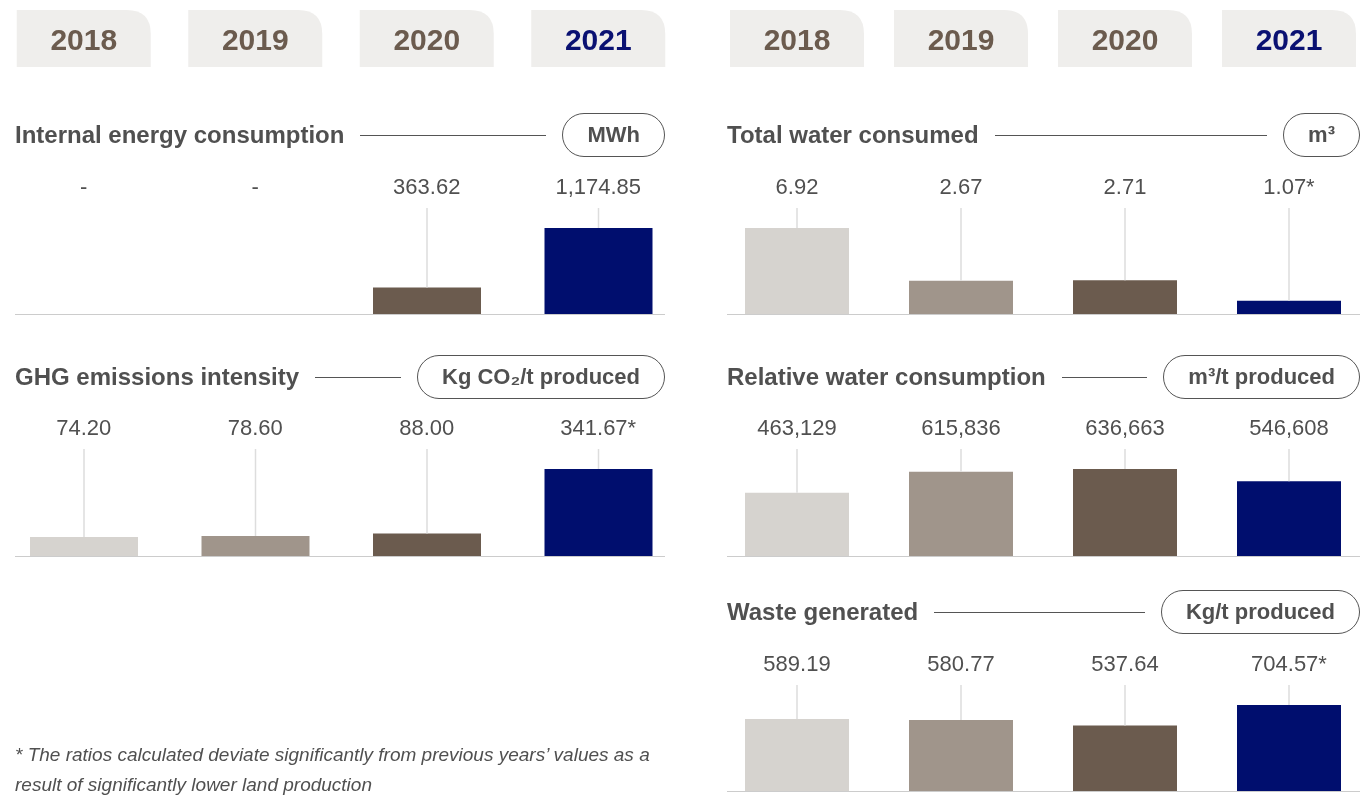 The image size is (1372, 795). I want to click on data-label: 363.62, so click(427, 187).